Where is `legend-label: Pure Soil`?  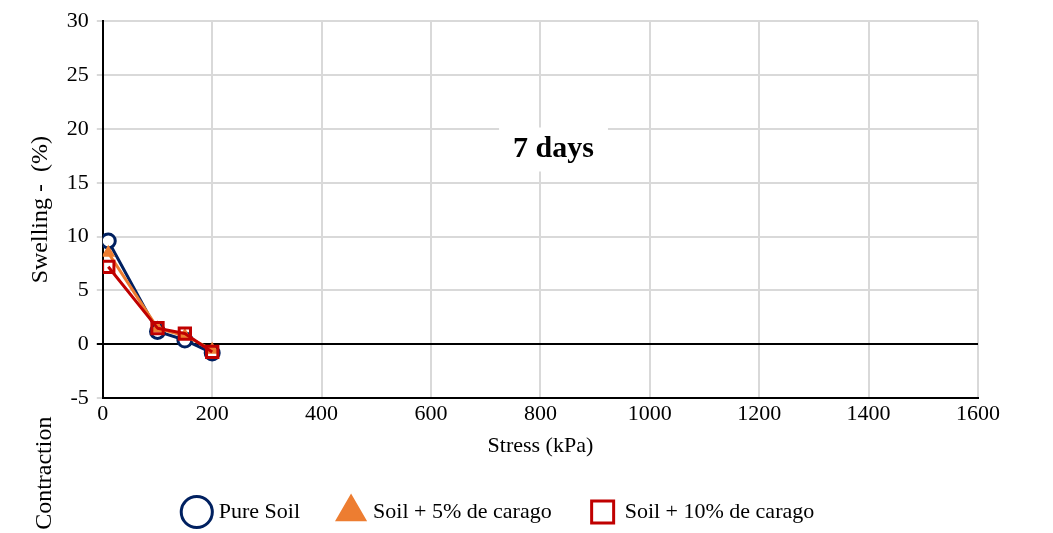 legend-label: Pure Soil is located at coordinates (259, 510).